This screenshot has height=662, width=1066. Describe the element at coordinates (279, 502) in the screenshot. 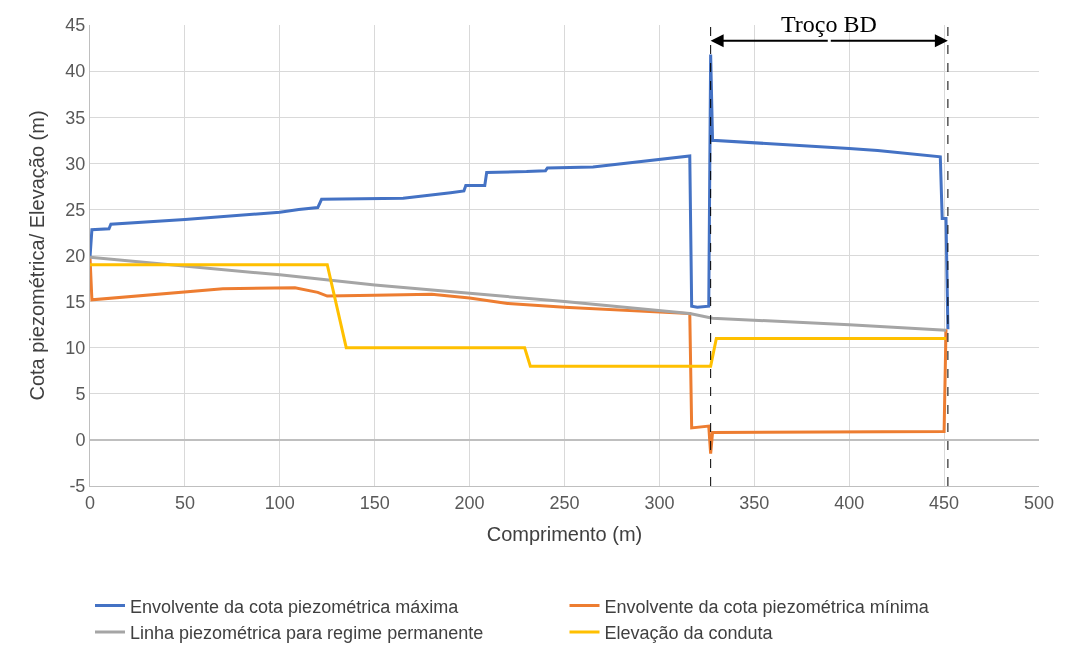

I see `x-tick-label: 100` at that location.